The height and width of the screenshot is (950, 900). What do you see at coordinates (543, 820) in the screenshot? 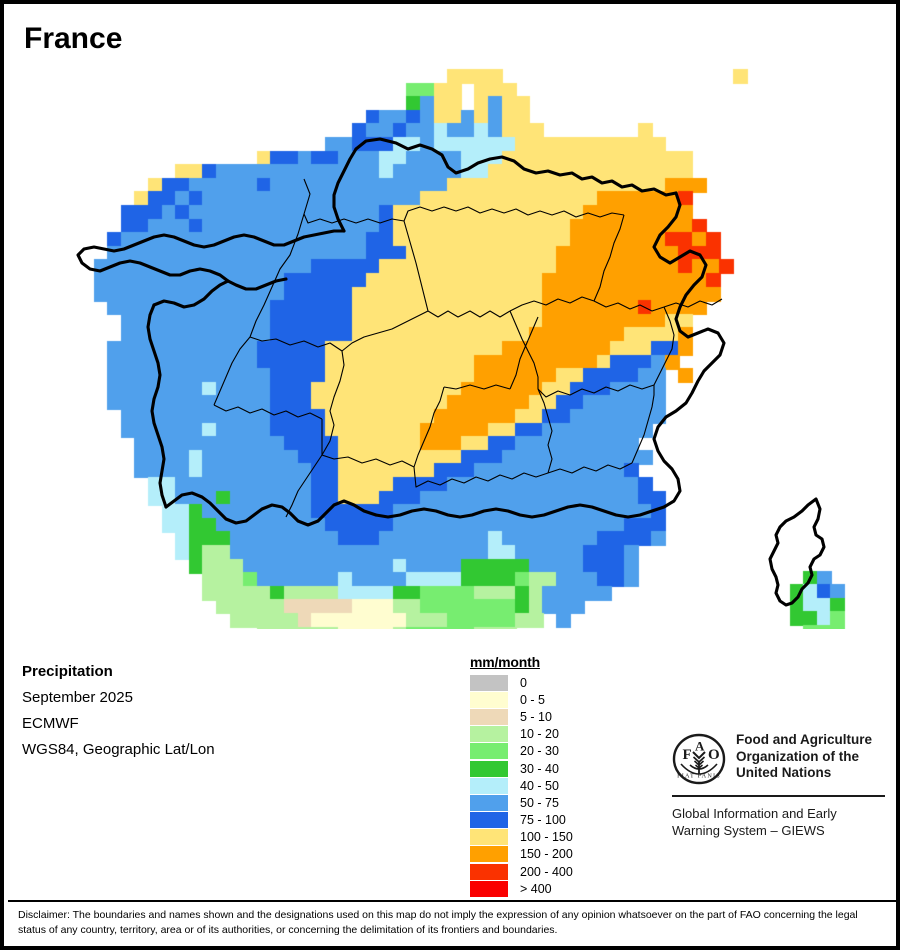
I see `legend-label: 75 - 100` at bounding box center [543, 820].